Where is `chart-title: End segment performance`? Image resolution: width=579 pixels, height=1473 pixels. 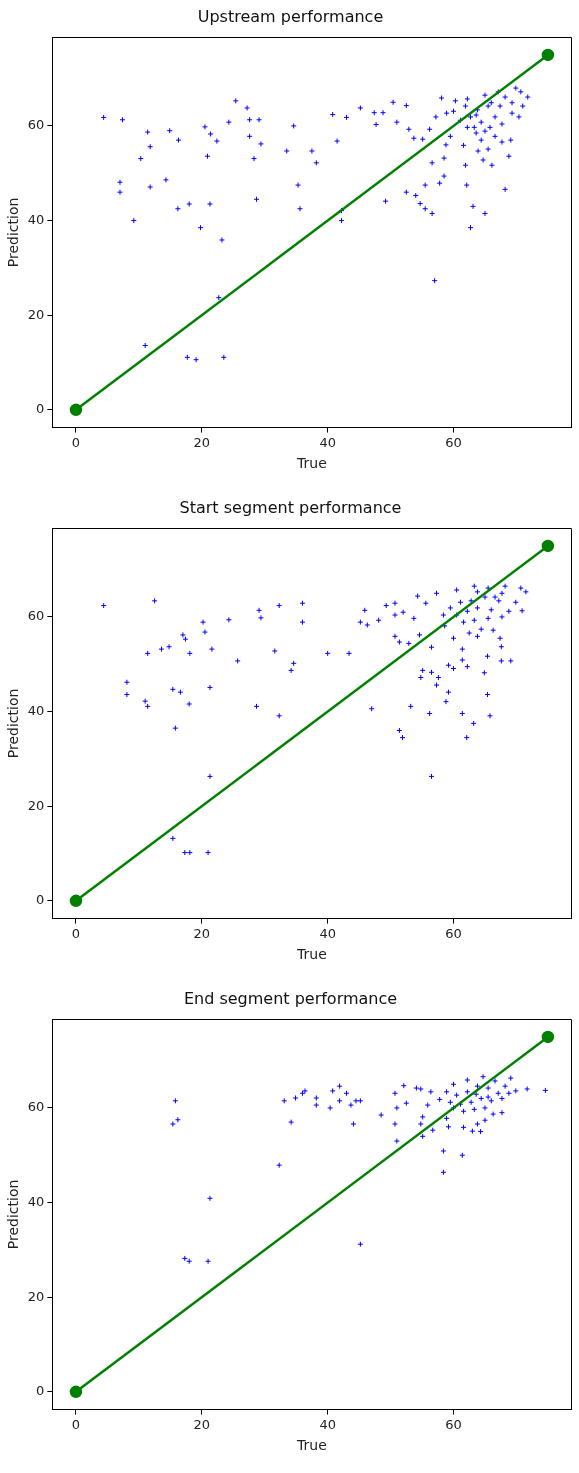 chart-title: End segment performance is located at coordinates (290, 998).